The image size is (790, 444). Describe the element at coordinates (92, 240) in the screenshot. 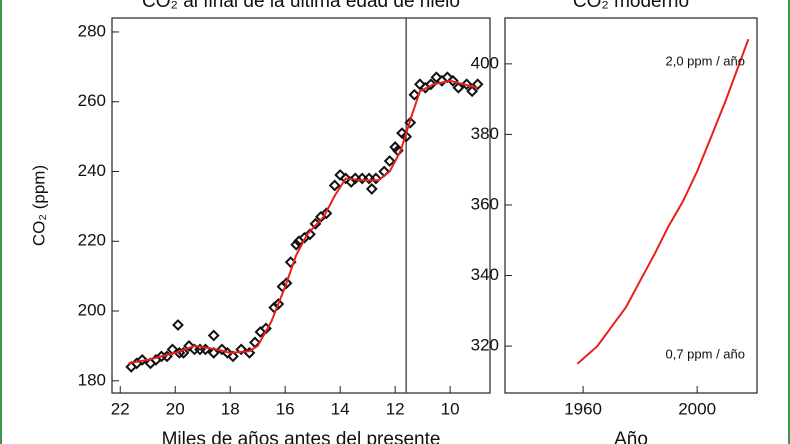

I see `y-tick-label: 220` at that location.